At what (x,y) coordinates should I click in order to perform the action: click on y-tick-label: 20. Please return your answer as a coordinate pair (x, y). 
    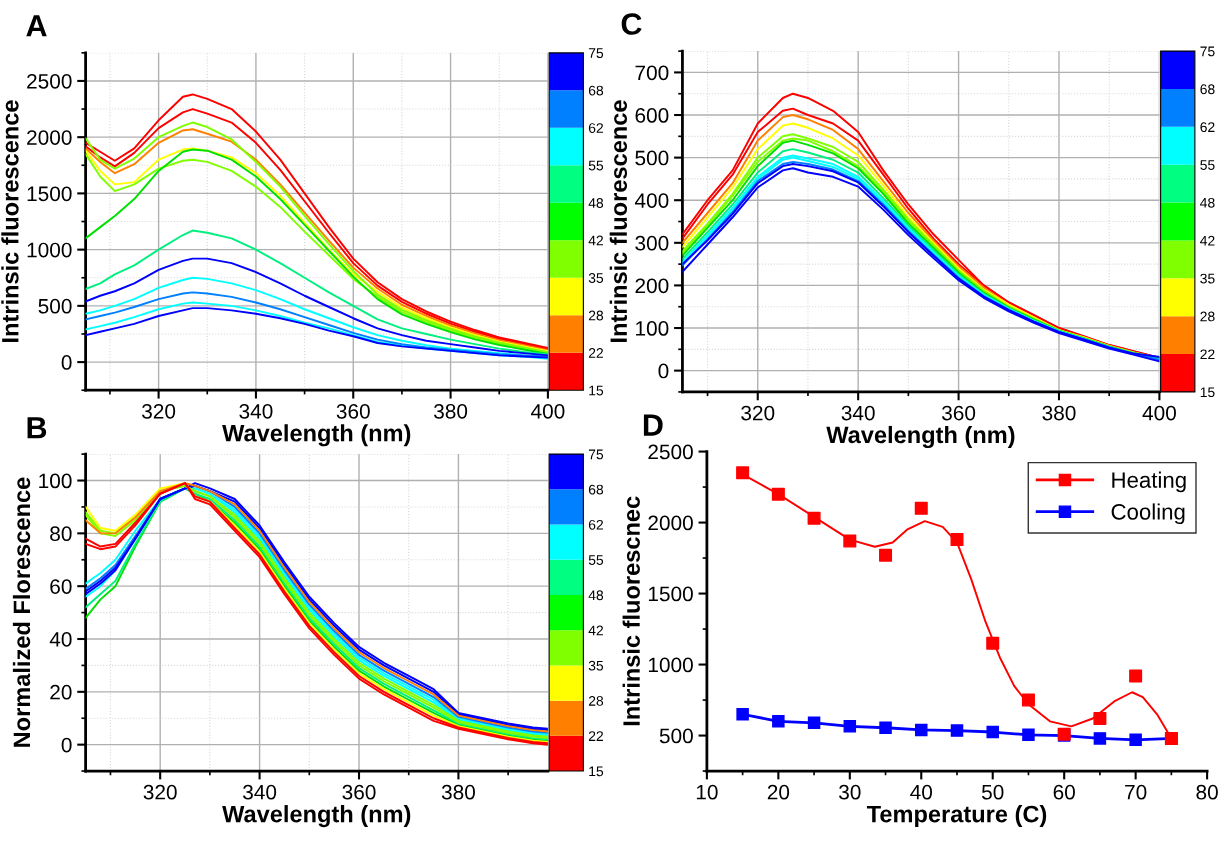
    Looking at the image, I should click on (61, 692).